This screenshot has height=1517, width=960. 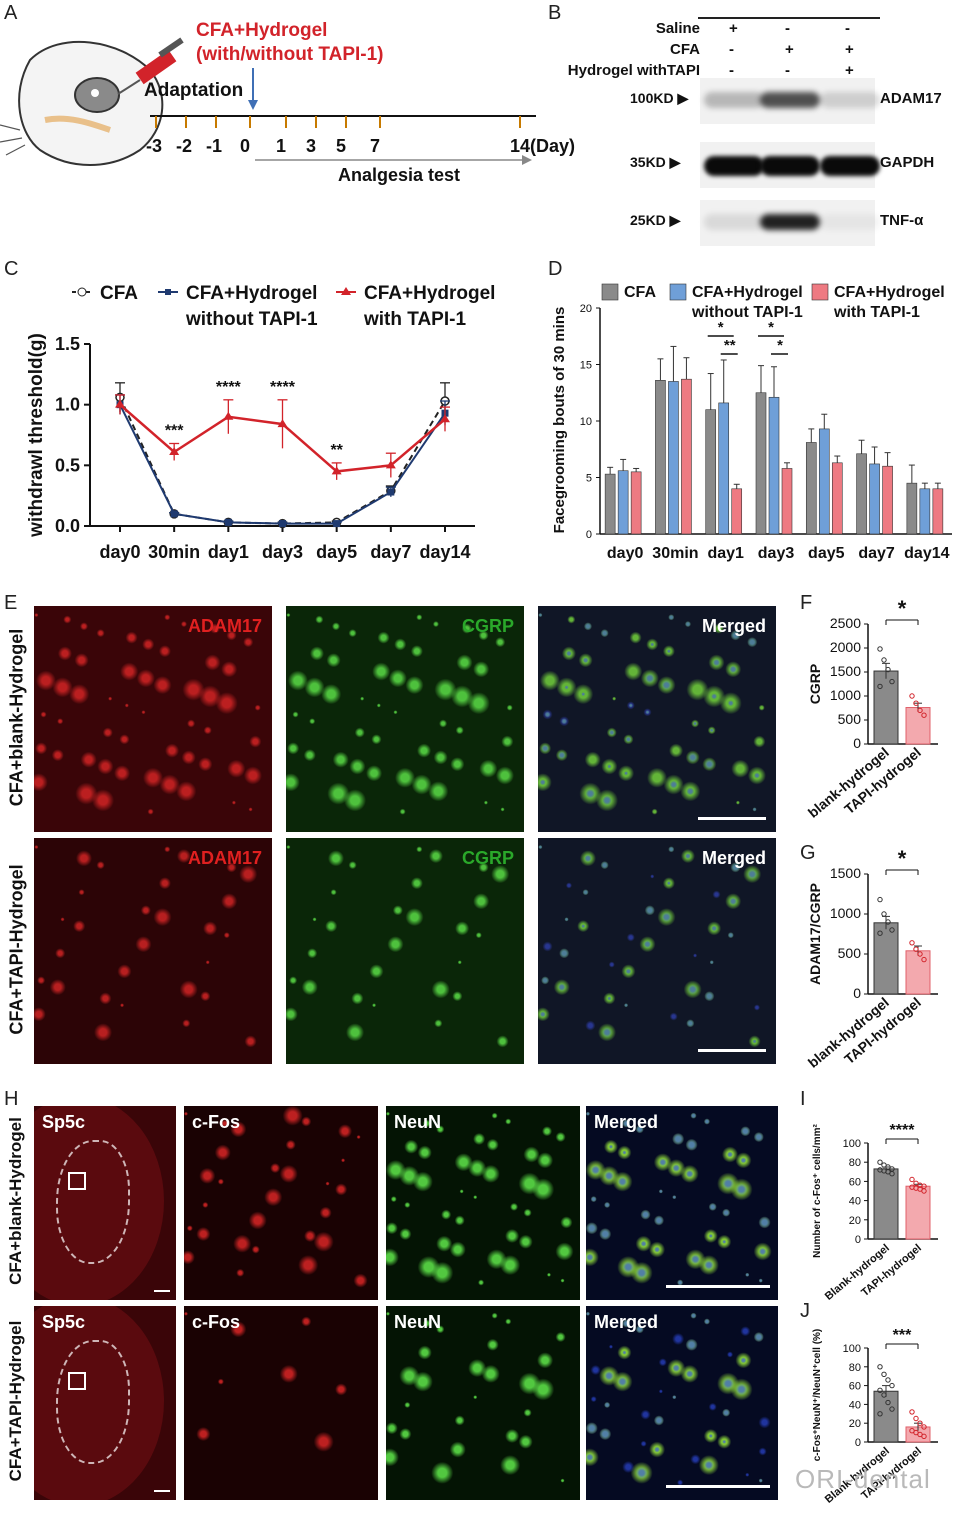 I want to click on blot-header-line, so click(x=789, y=18).